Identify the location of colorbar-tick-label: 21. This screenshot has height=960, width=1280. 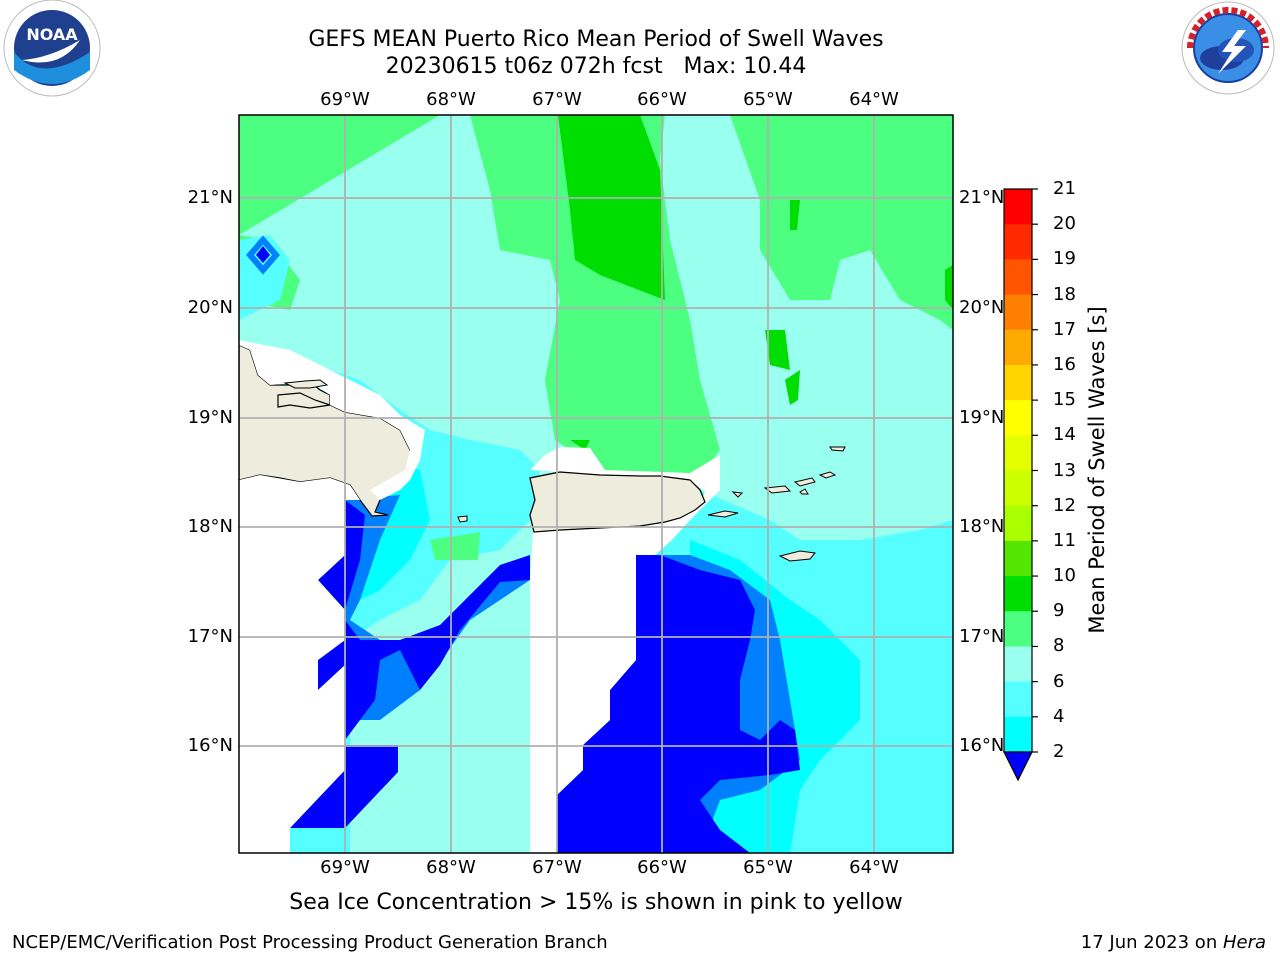
(1064, 188).